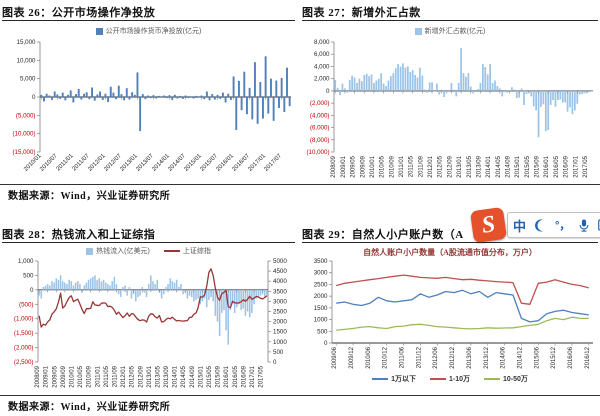 The width and height of the screenshot is (600, 416). I want to click on svg-text: 4500, so click(280, 271).